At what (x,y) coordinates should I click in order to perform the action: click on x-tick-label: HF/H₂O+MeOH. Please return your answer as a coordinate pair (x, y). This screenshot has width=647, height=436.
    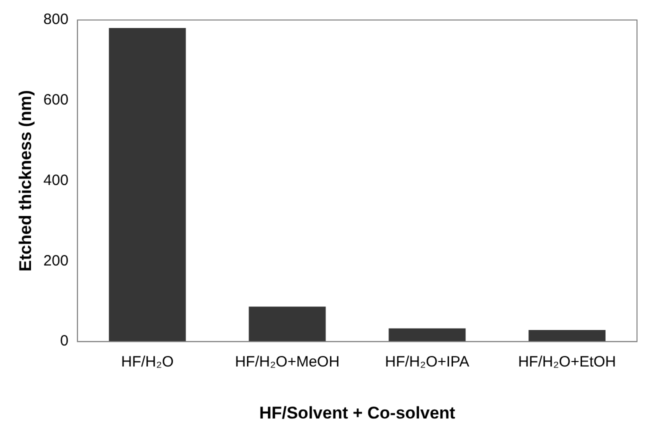
    Looking at the image, I should click on (287, 362).